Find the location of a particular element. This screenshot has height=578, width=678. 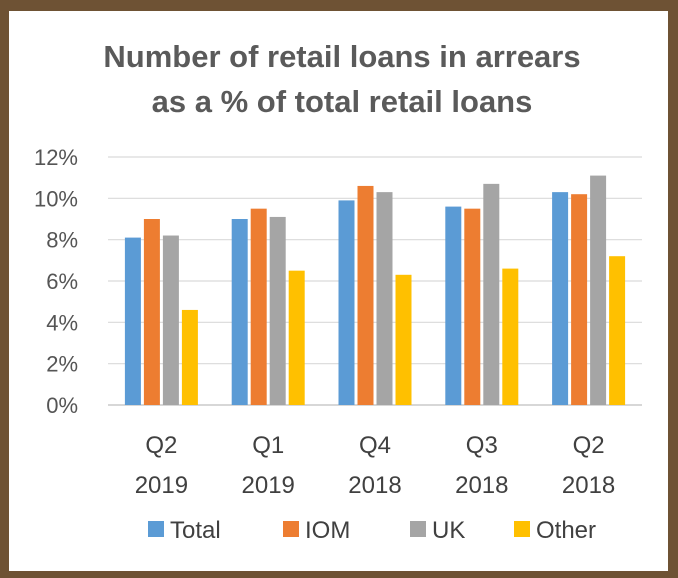

legend: Total IOM UK Other is located at coordinates (372, 530).